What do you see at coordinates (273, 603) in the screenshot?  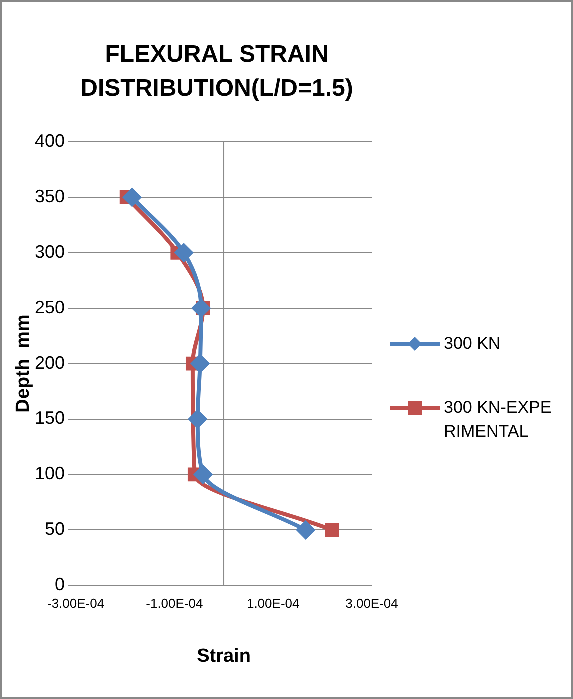 I see `x-tick-label: 1.00E-04` at bounding box center [273, 603].